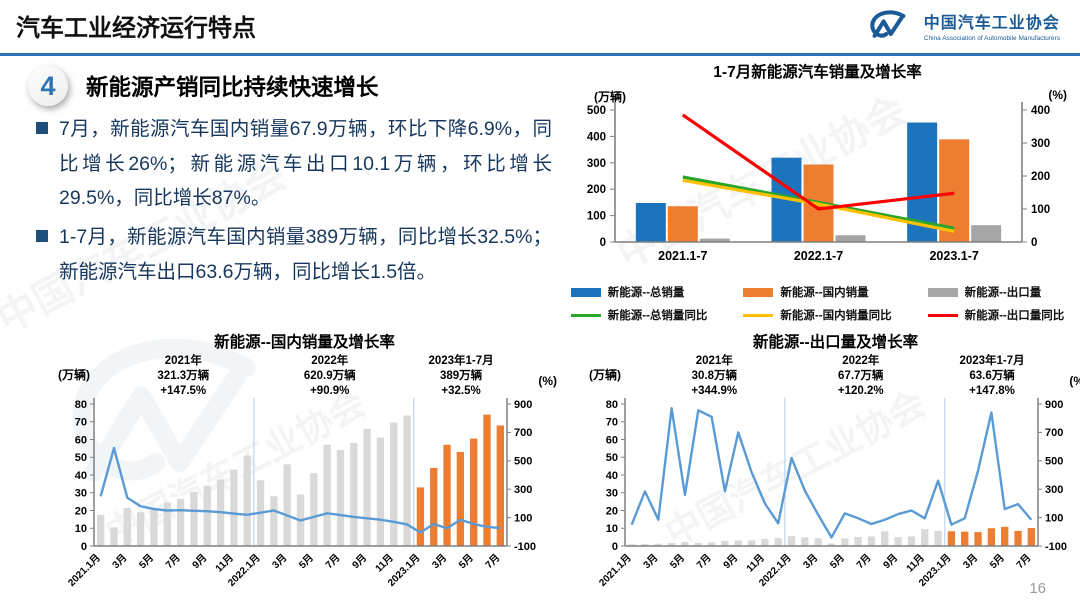 This screenshot has width=1080, height=607. Describe the element at coordinates (81, 440) in the screenshot. I see `svg-text: 60` at that location.